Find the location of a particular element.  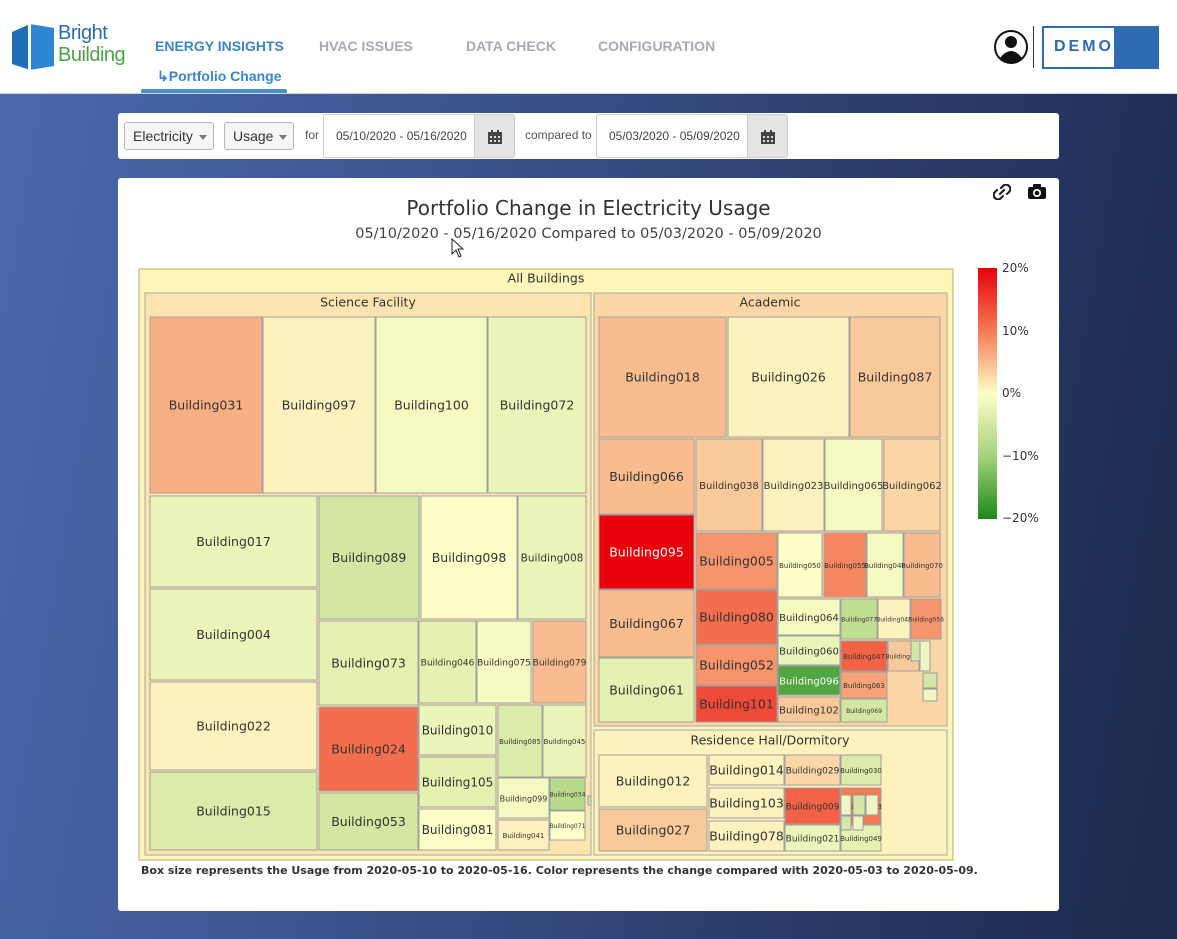

treemap-tile-building062 is located at coordinates (912, 485).